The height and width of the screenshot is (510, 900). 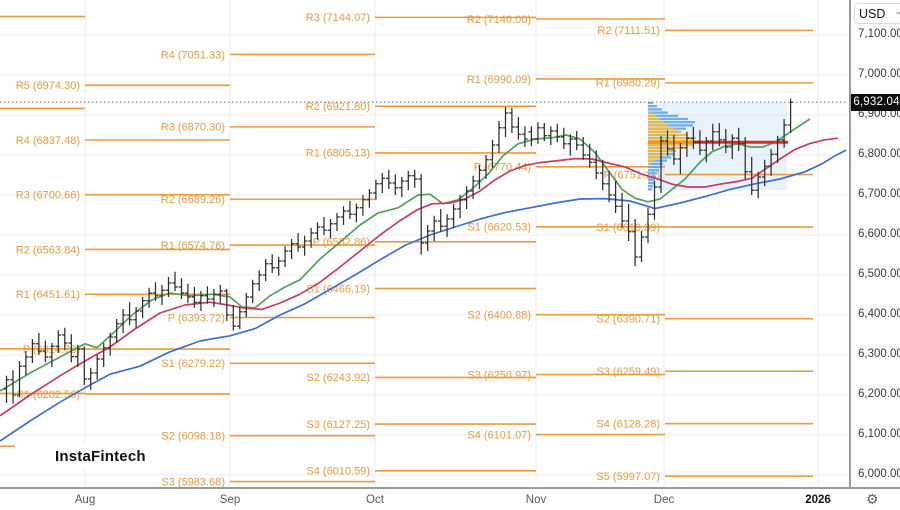 I want to click on pivot-label: R2 (7140.00), so click(x=499, y=20).